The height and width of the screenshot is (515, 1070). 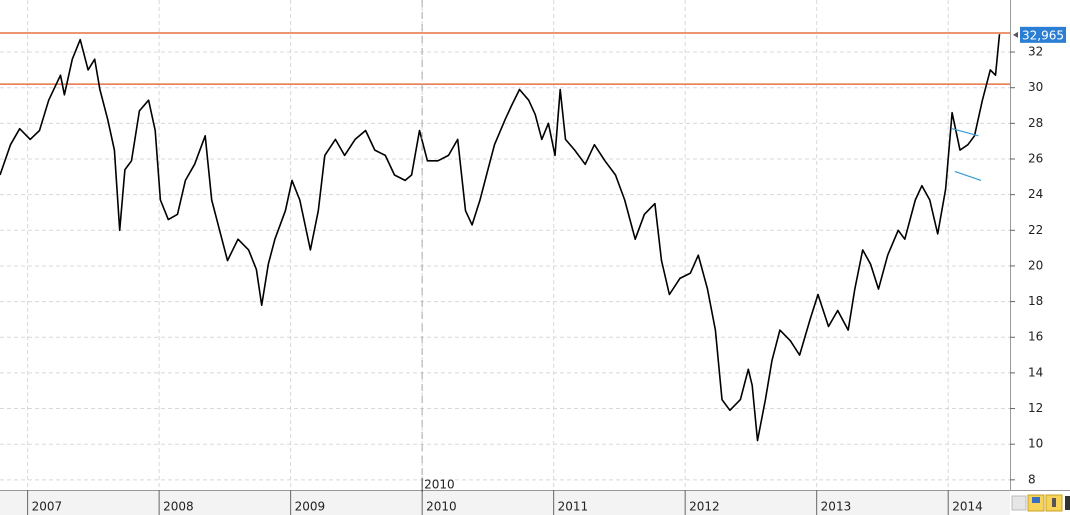 I want to click on x-tick-label: 2010, so click(x=441, y=507).